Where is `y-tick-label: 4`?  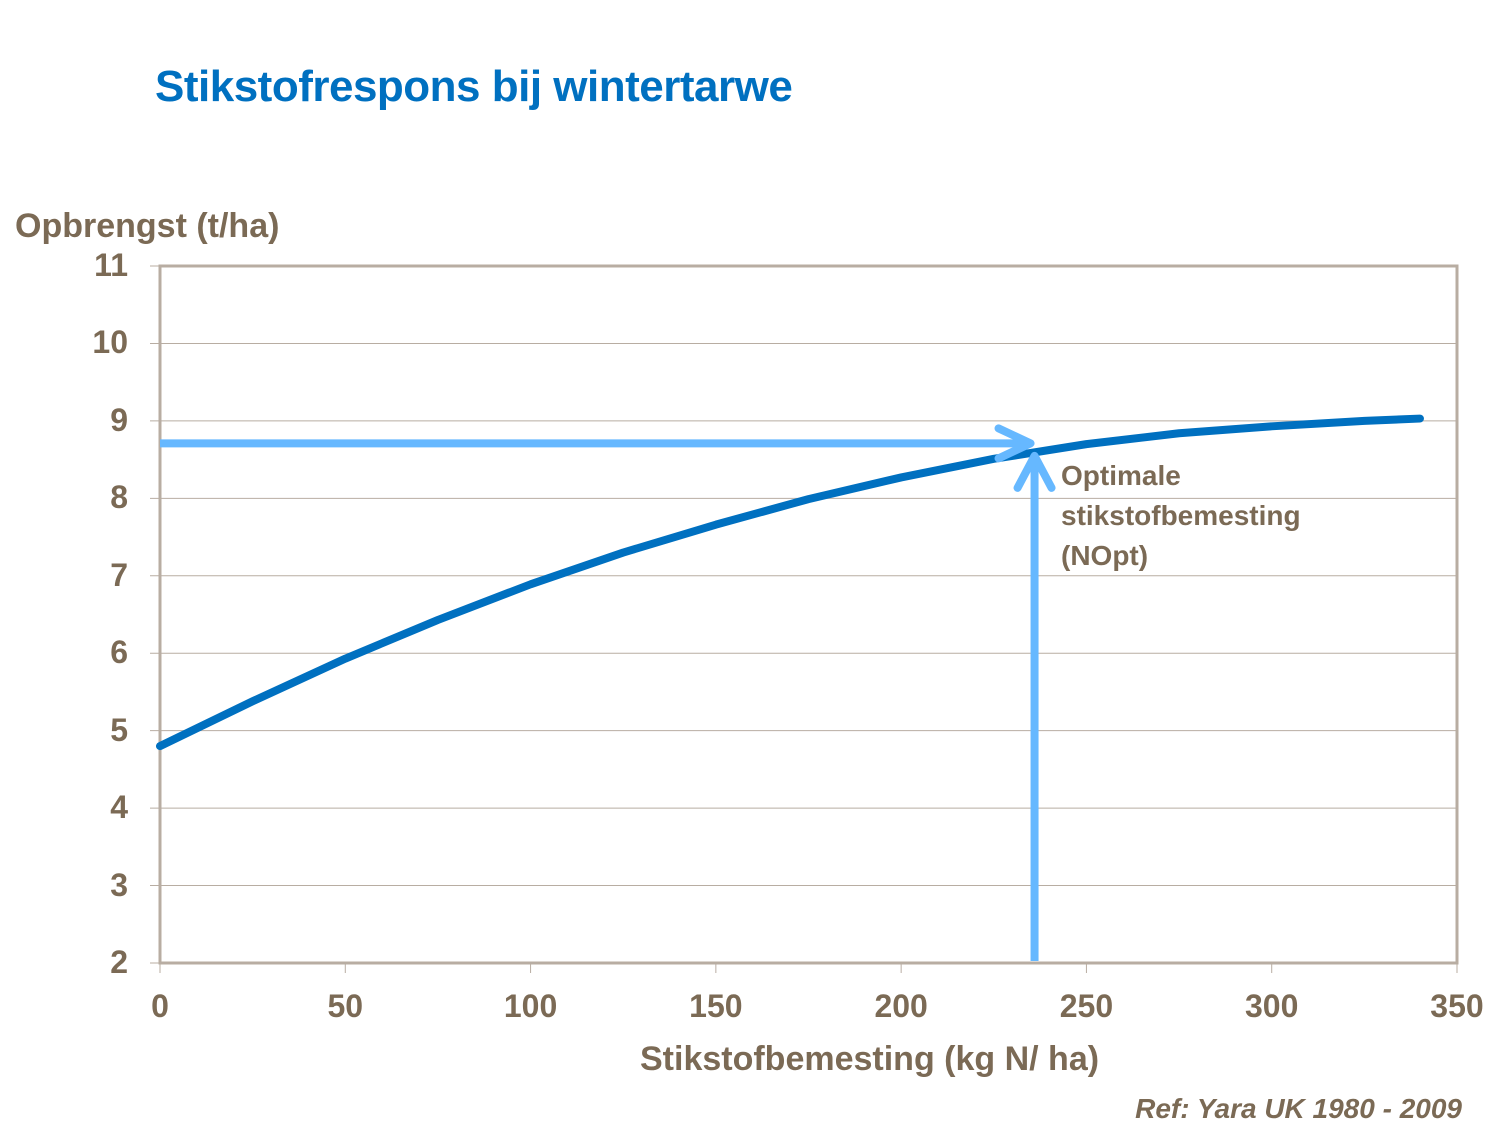
y-tick-label: 4 is located at coordinates (119, 807).